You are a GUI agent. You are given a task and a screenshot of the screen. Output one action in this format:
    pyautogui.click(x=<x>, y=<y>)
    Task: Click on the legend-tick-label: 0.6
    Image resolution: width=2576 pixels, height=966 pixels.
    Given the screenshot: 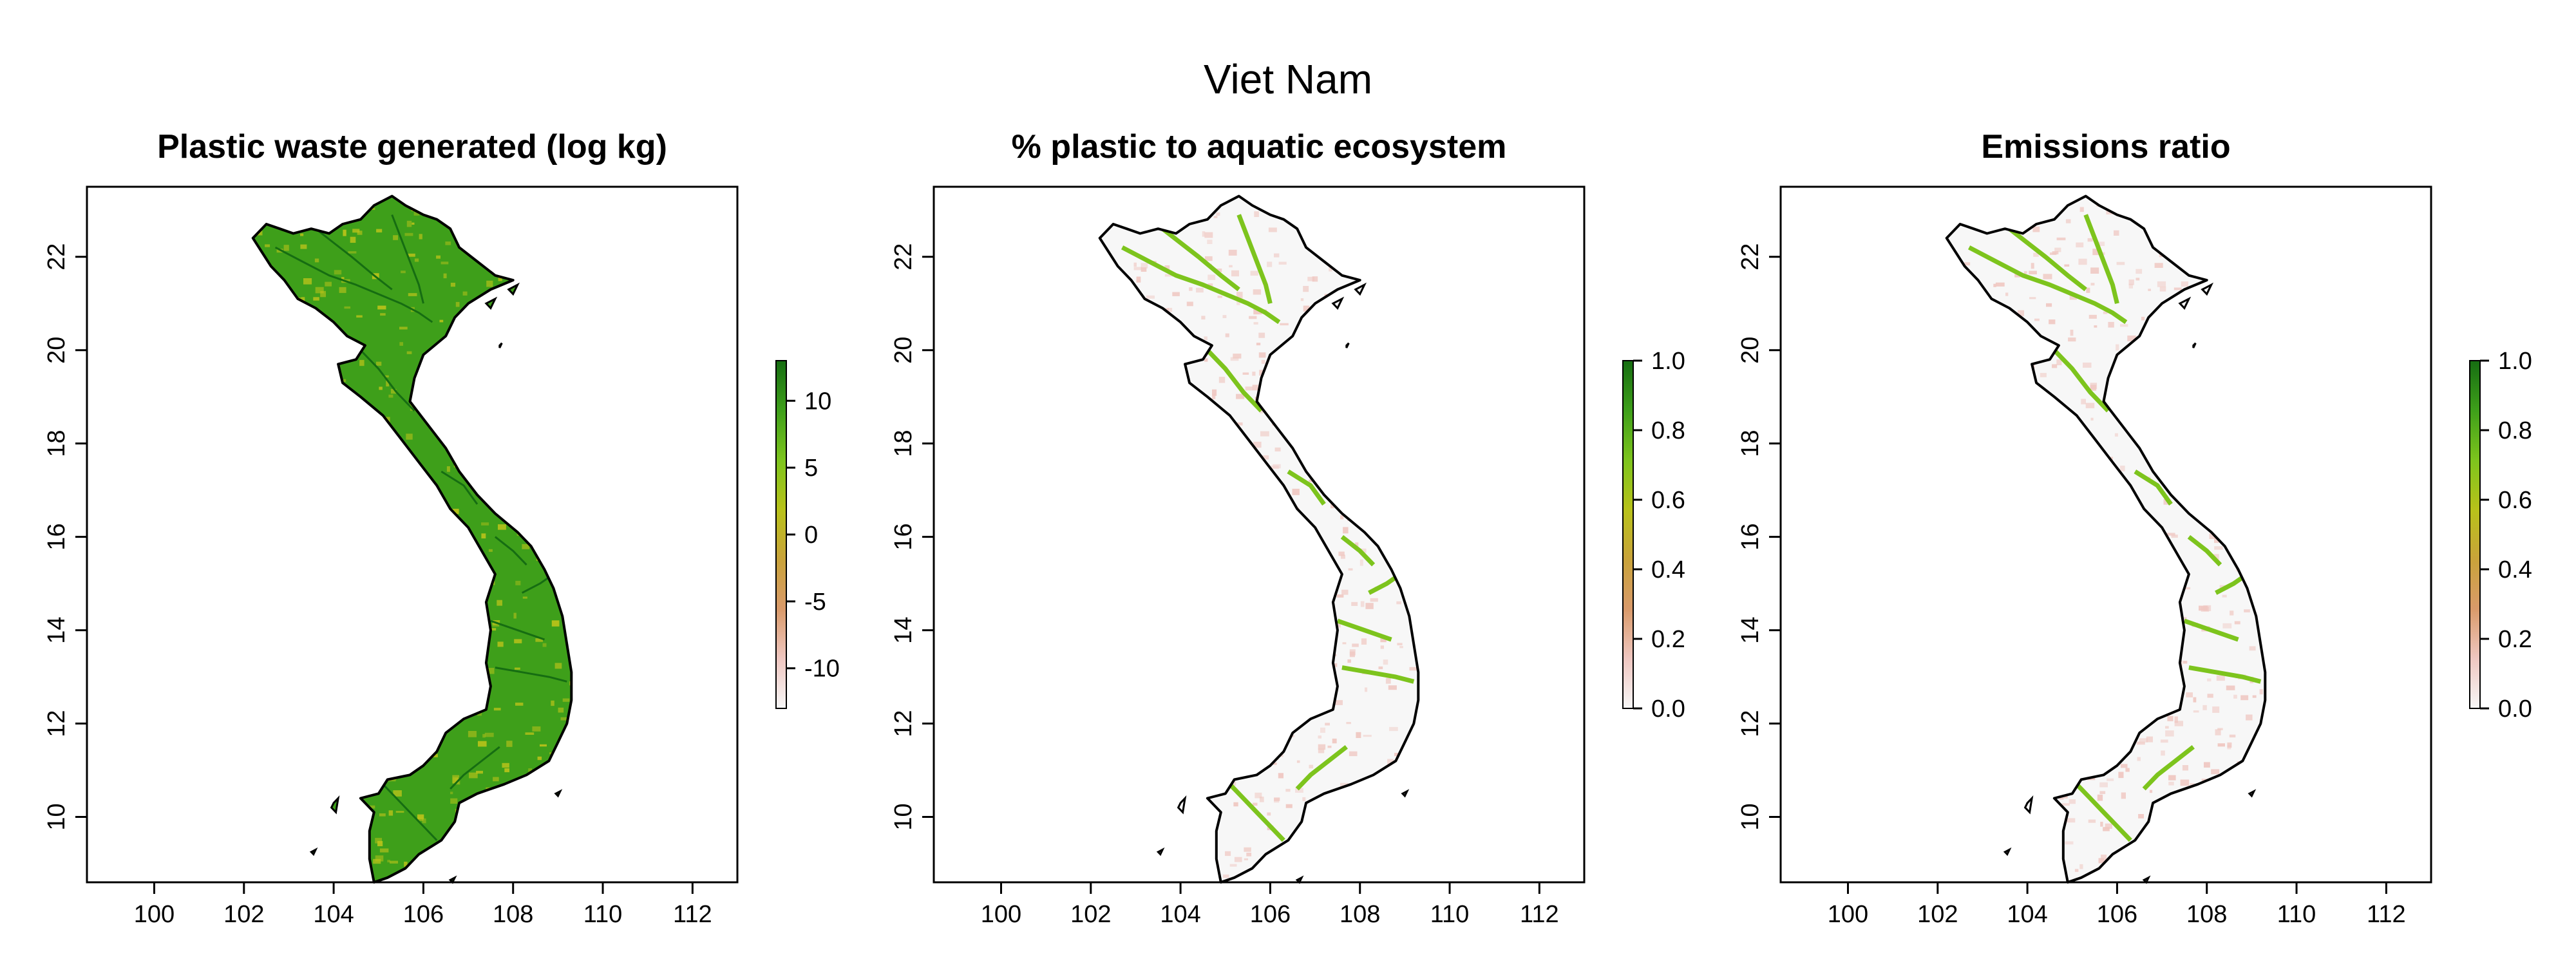 What is the action you would take?
    pyautogui.click(x=1668, y=500)
    